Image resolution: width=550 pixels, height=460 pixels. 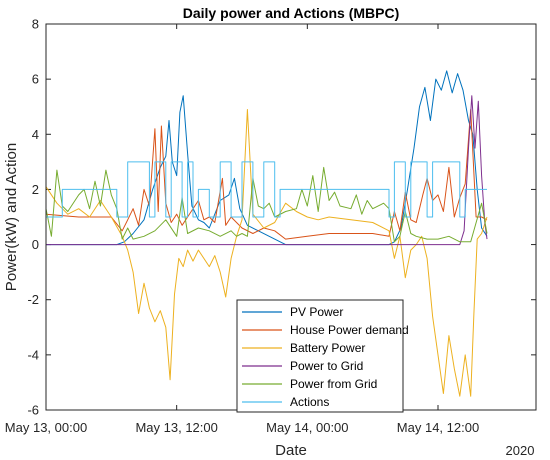 What do you see at coordinates (35, 79) in the screenshot?
I see `y-tick-label: 6` at bounding box center [35, 79].